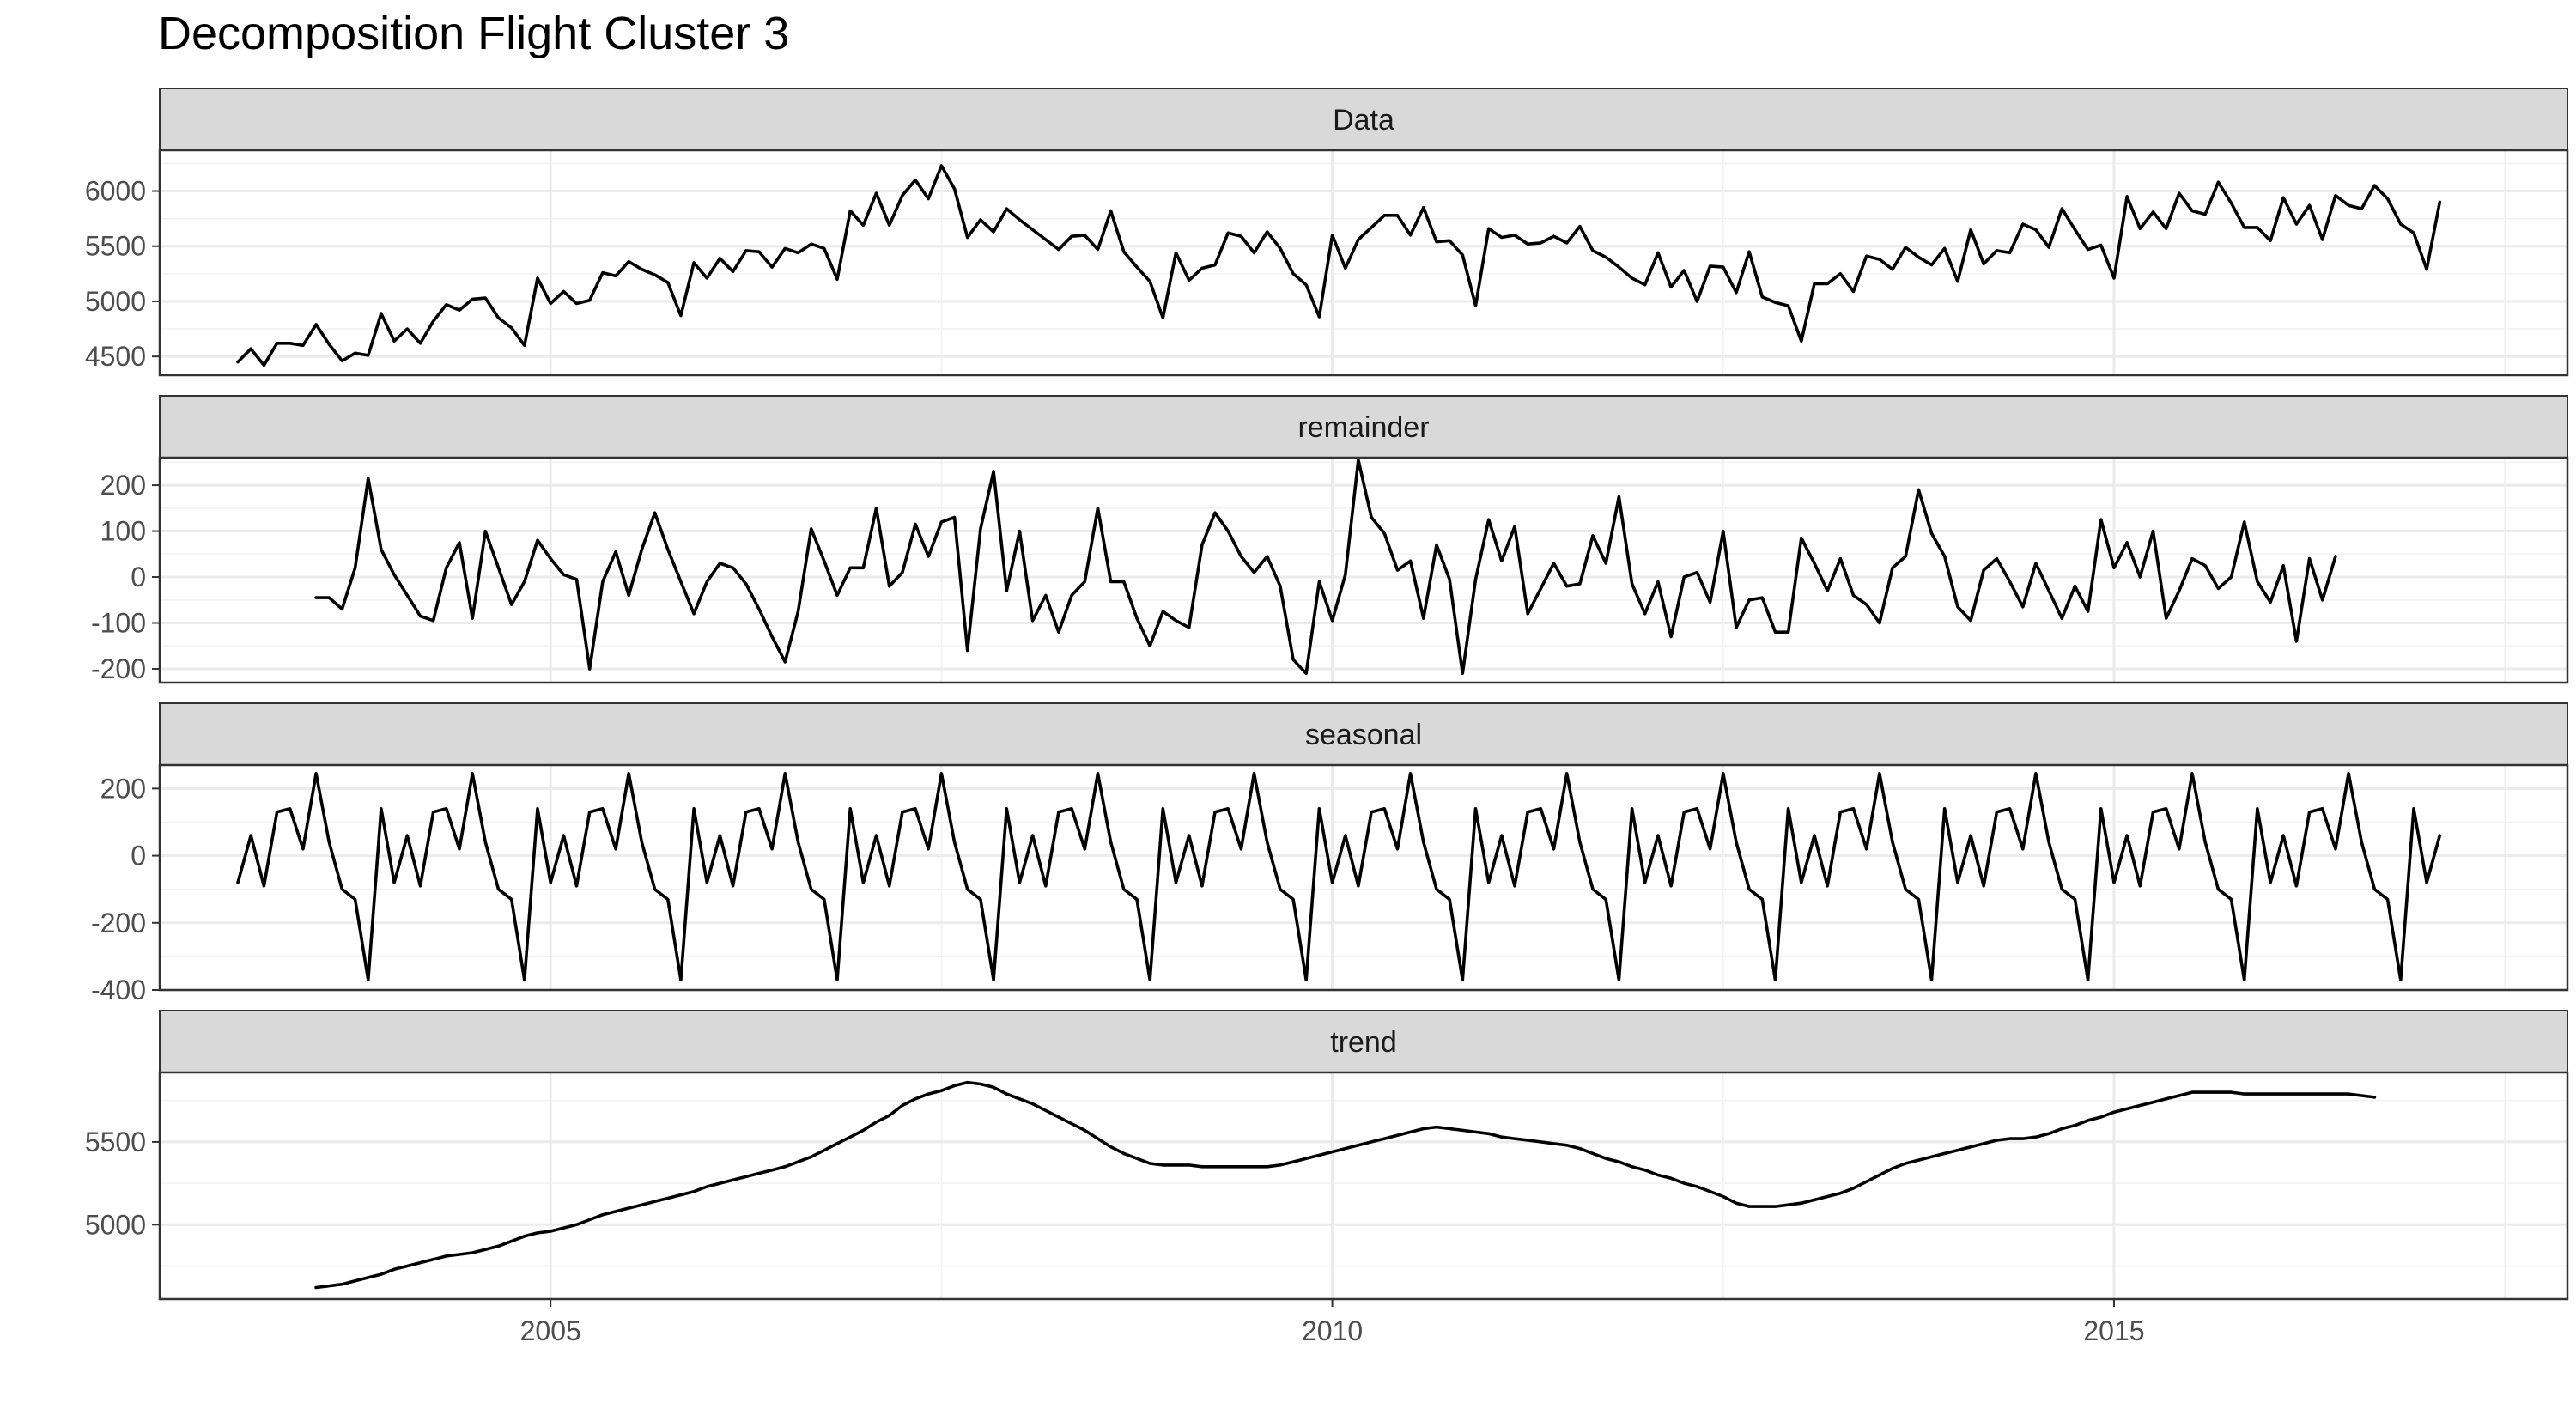 The width and height of the screenshot is (2576, 1403). Describe the element at coordinates (1339, 265) in the screenshot. I see `series-line-data` at that location.